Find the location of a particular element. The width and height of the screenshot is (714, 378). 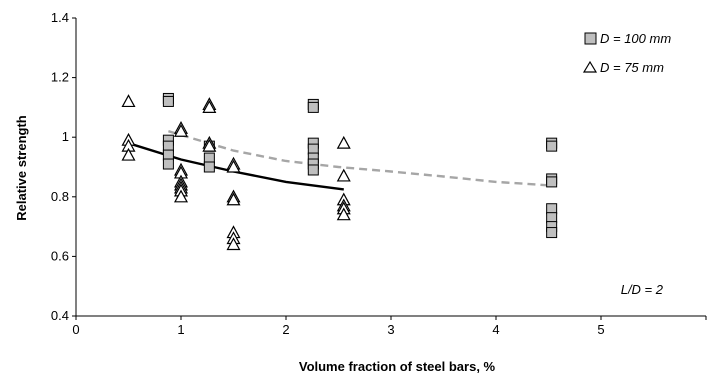

legend: D = 100 mm D = 75 mm is located at coordinates (626, 53).